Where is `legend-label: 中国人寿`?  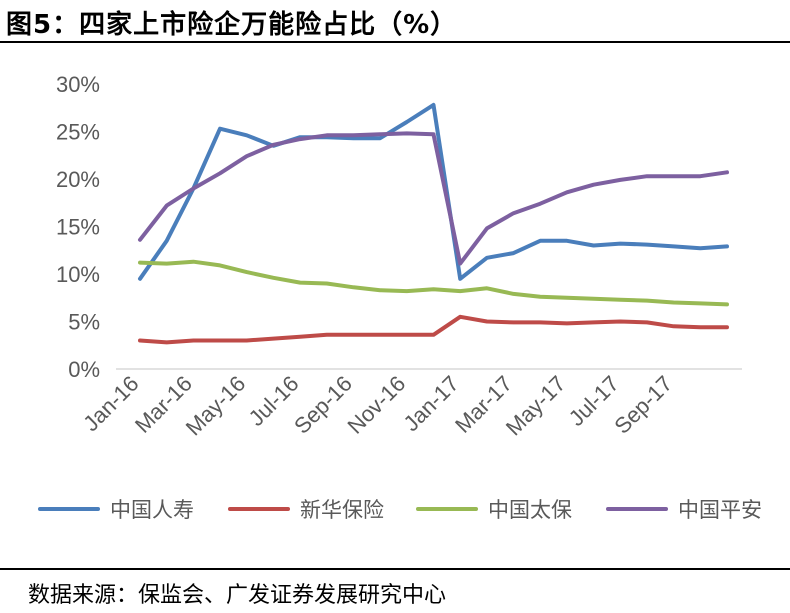 legend-label: 中国人寿 is located at coordinates (152, 510).